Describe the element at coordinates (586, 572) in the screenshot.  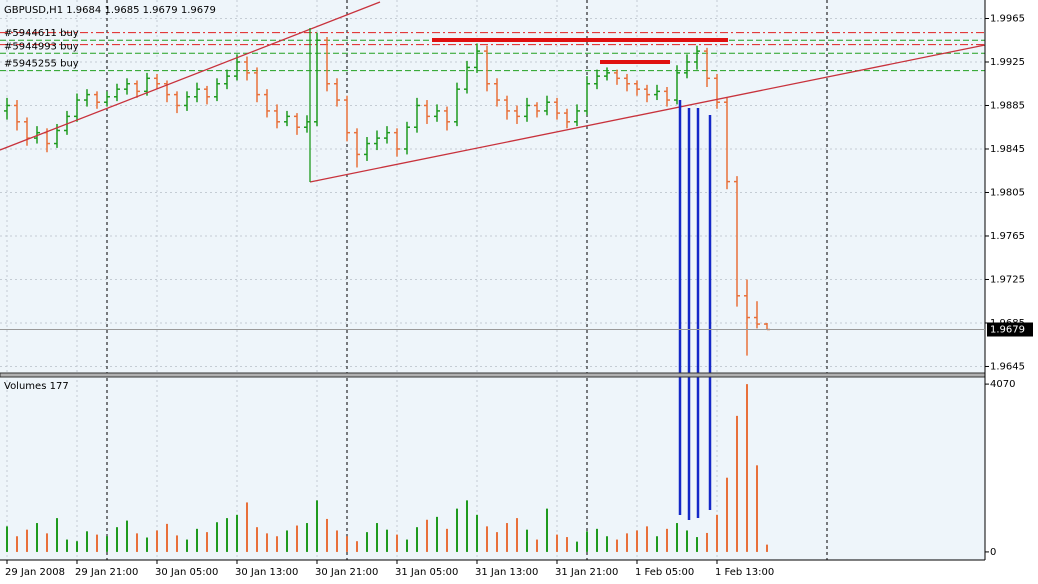
I see `x-tick-label: 31 Jan 21:00` at that location.